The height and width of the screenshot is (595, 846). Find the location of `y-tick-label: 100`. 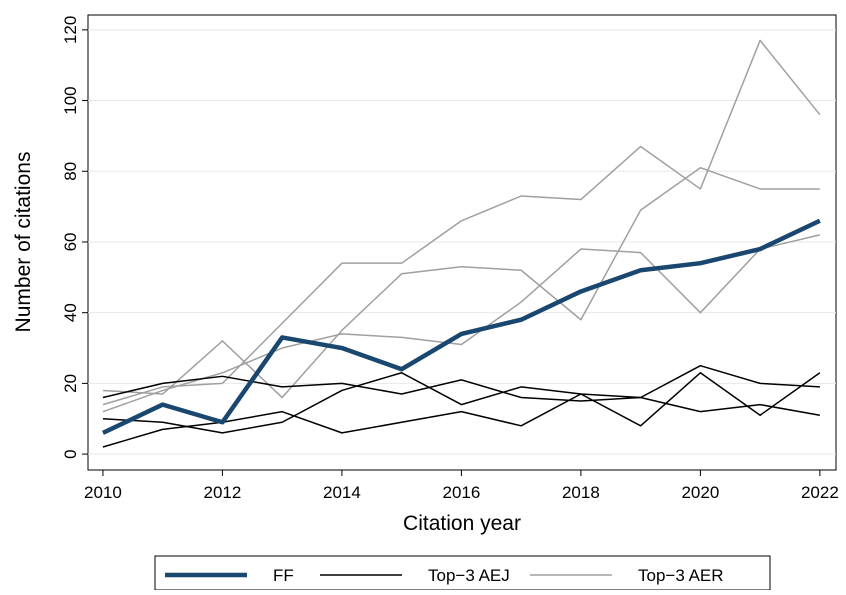

y-tick-label: 100 is located at coordinates (70, 100).